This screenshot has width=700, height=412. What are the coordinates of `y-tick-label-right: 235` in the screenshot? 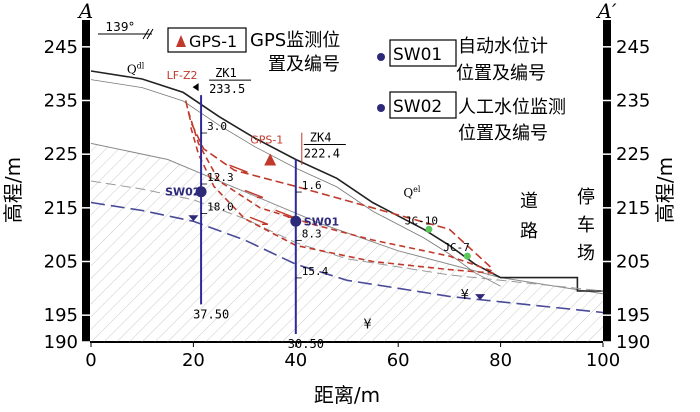 It's located at (633, 101).